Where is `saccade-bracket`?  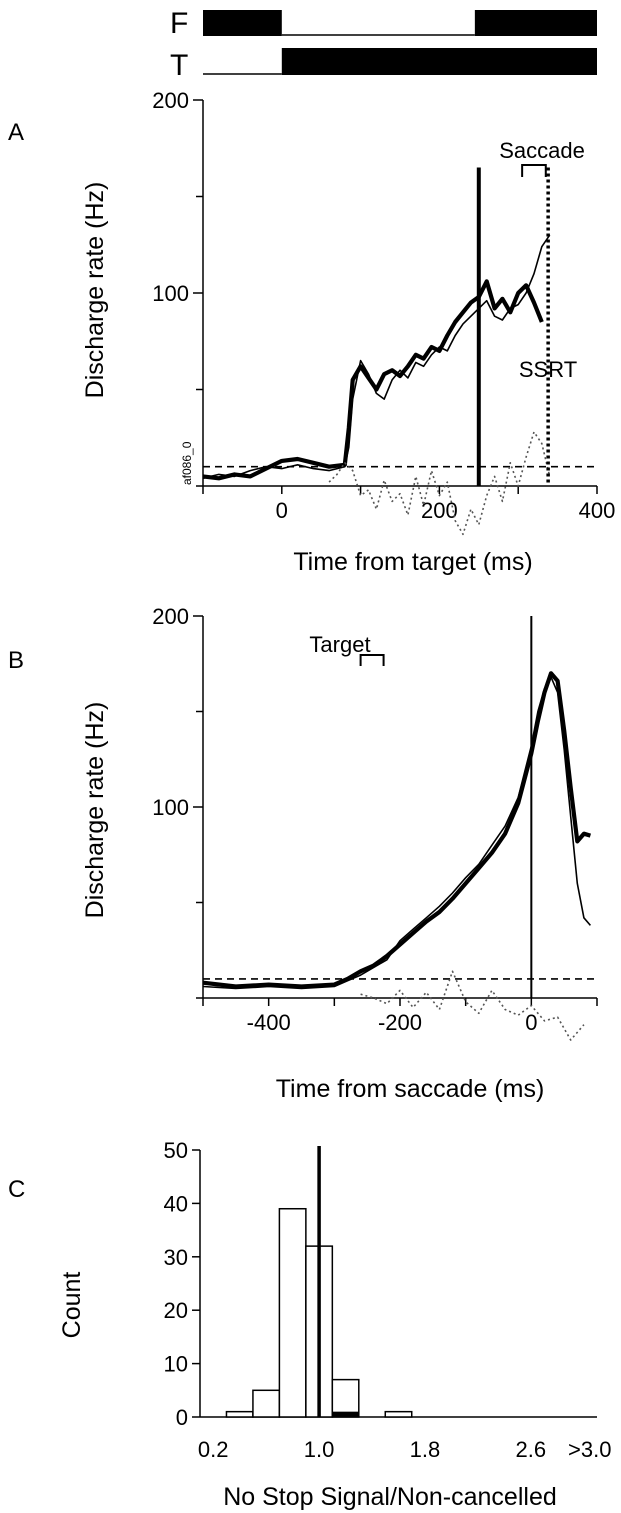 saccade-bracket is located at coordinates (534, 170).